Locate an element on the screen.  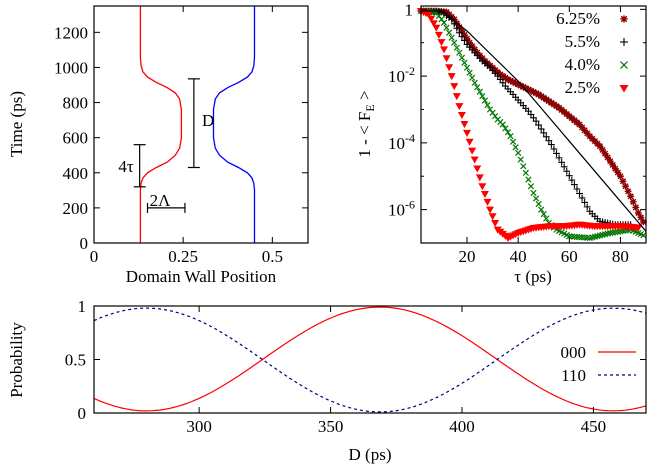
p2-point-2-18-7-b is located at coordinates (587, 237).